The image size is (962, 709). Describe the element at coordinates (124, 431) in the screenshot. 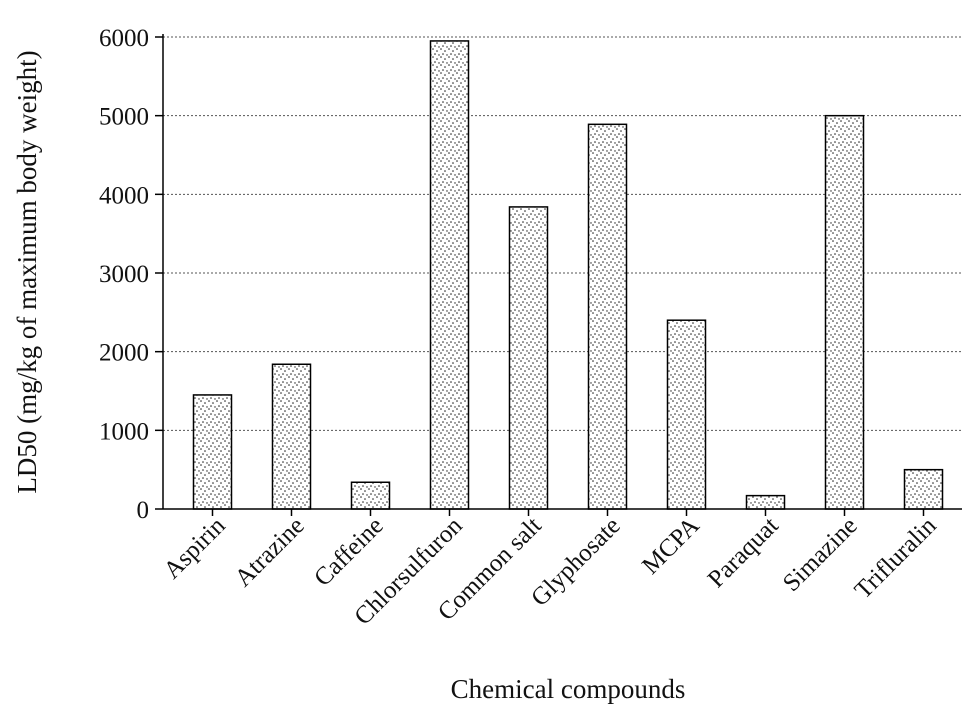

I see `y-tick-label: 1000` at that location.